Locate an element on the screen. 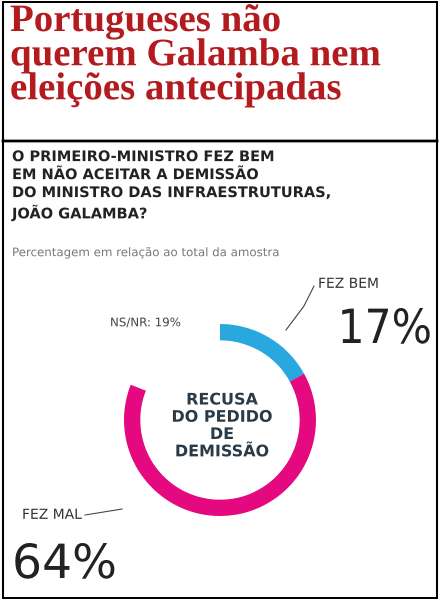 This screenshot has width=440, height=600. slice-label: FEZ MAL is located at coordinates (52, 513).